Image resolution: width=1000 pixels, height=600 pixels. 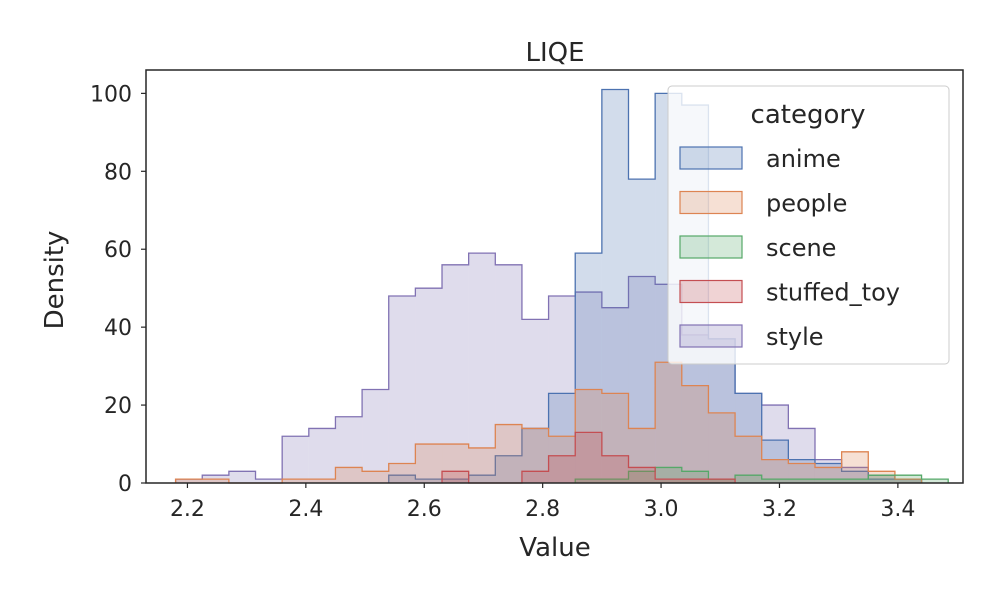 What do you see at coordinates (808, 115) in the screenshot?
I see `legend-title: category` at bounding box center [808, 115].